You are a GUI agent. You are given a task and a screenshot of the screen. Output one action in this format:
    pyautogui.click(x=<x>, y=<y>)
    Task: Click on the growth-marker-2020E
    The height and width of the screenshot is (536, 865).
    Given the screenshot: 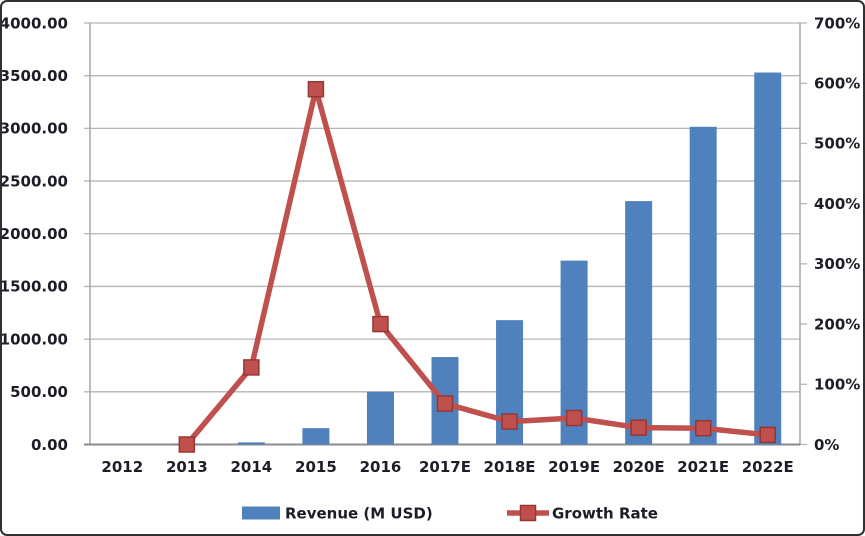 What is the action you would take?
    pyautogui.click(x=638, y=427)
    